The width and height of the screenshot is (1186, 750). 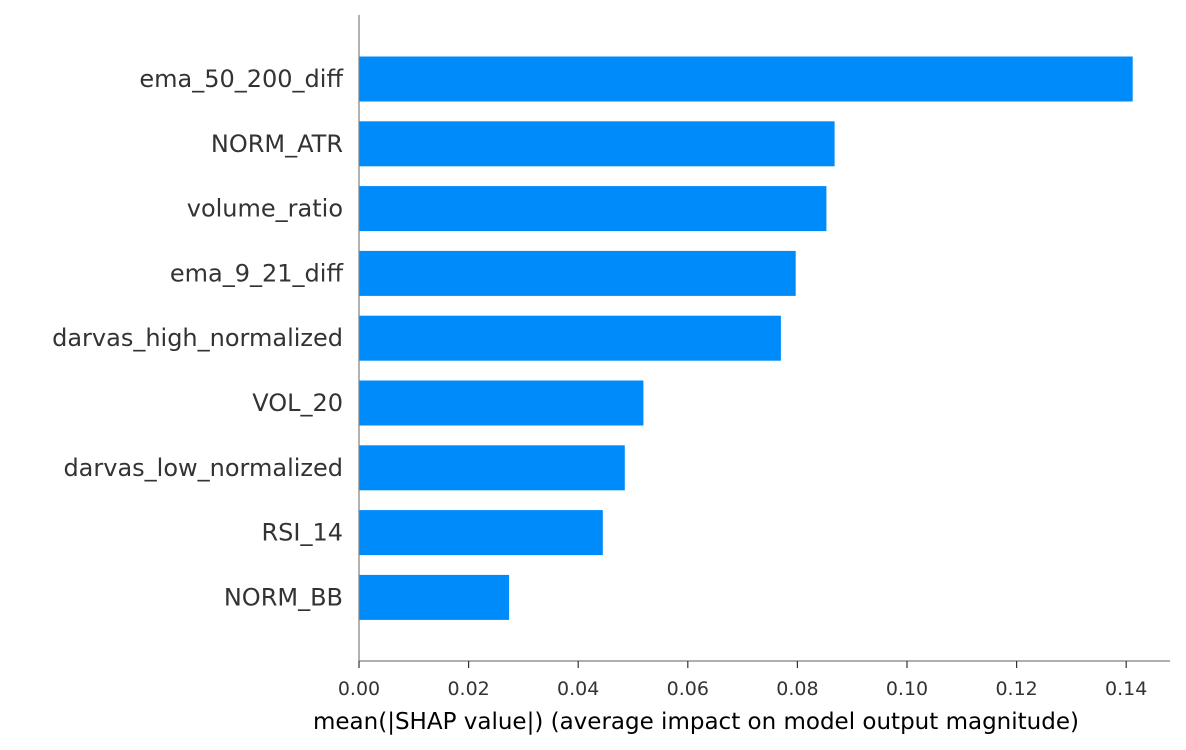 I want to click on x-tick-label: 0.06, so click(x=688, y=689).